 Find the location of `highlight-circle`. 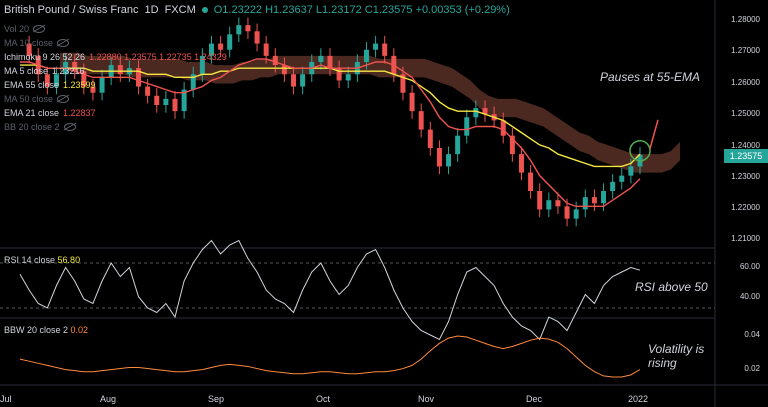

highlight-circle is located at coordinates (640, 151).